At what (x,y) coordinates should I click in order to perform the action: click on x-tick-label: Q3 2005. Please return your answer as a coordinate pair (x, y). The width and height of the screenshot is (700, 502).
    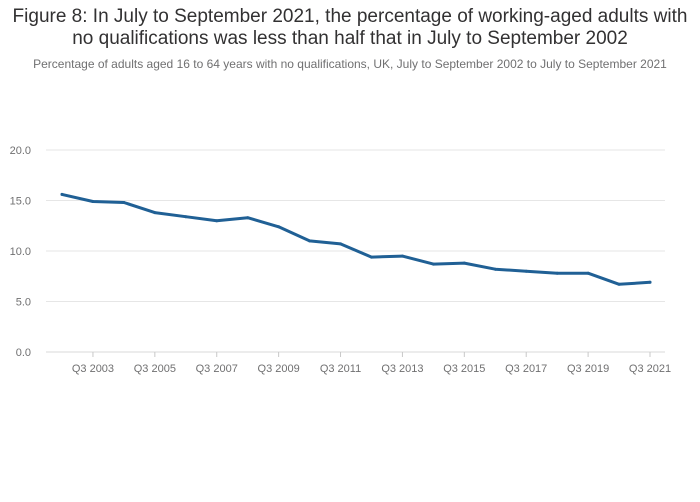
    Looking at the image, I should click on (155, 369).